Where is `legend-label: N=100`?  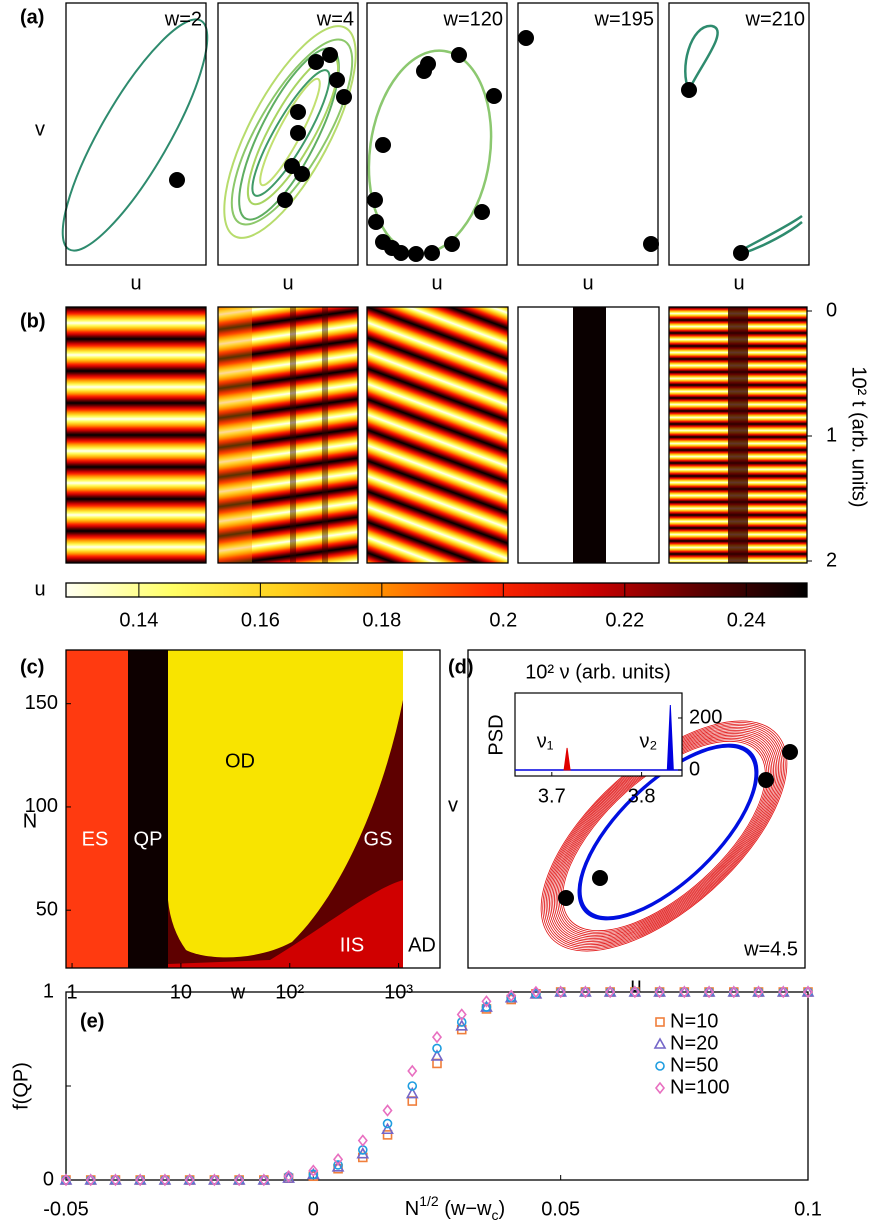 legend-label: N=100 is located at coordinates (700, 1087).